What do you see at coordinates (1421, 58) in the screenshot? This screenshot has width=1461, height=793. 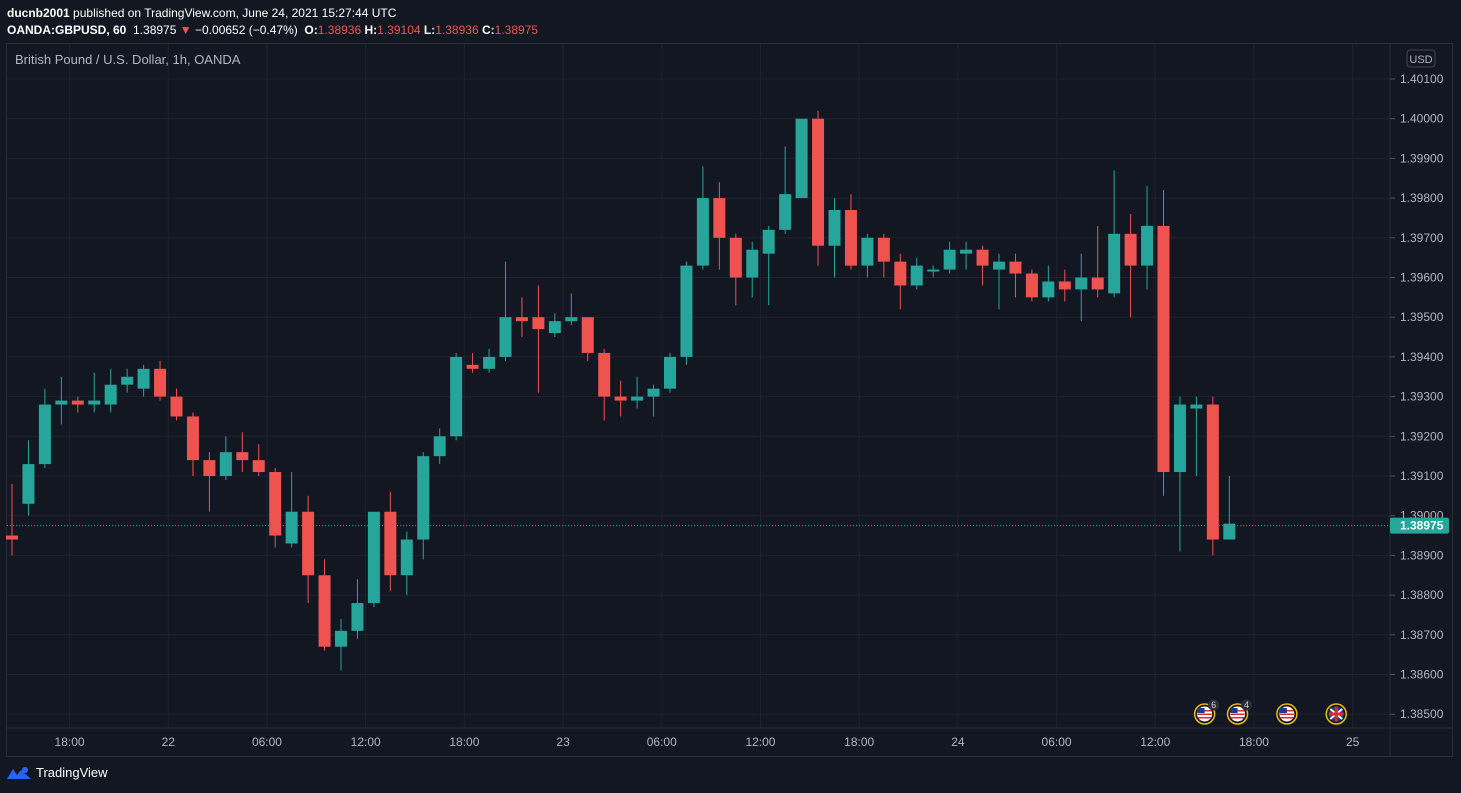 I see `currency-badge` at bounding box center [1421, 58].